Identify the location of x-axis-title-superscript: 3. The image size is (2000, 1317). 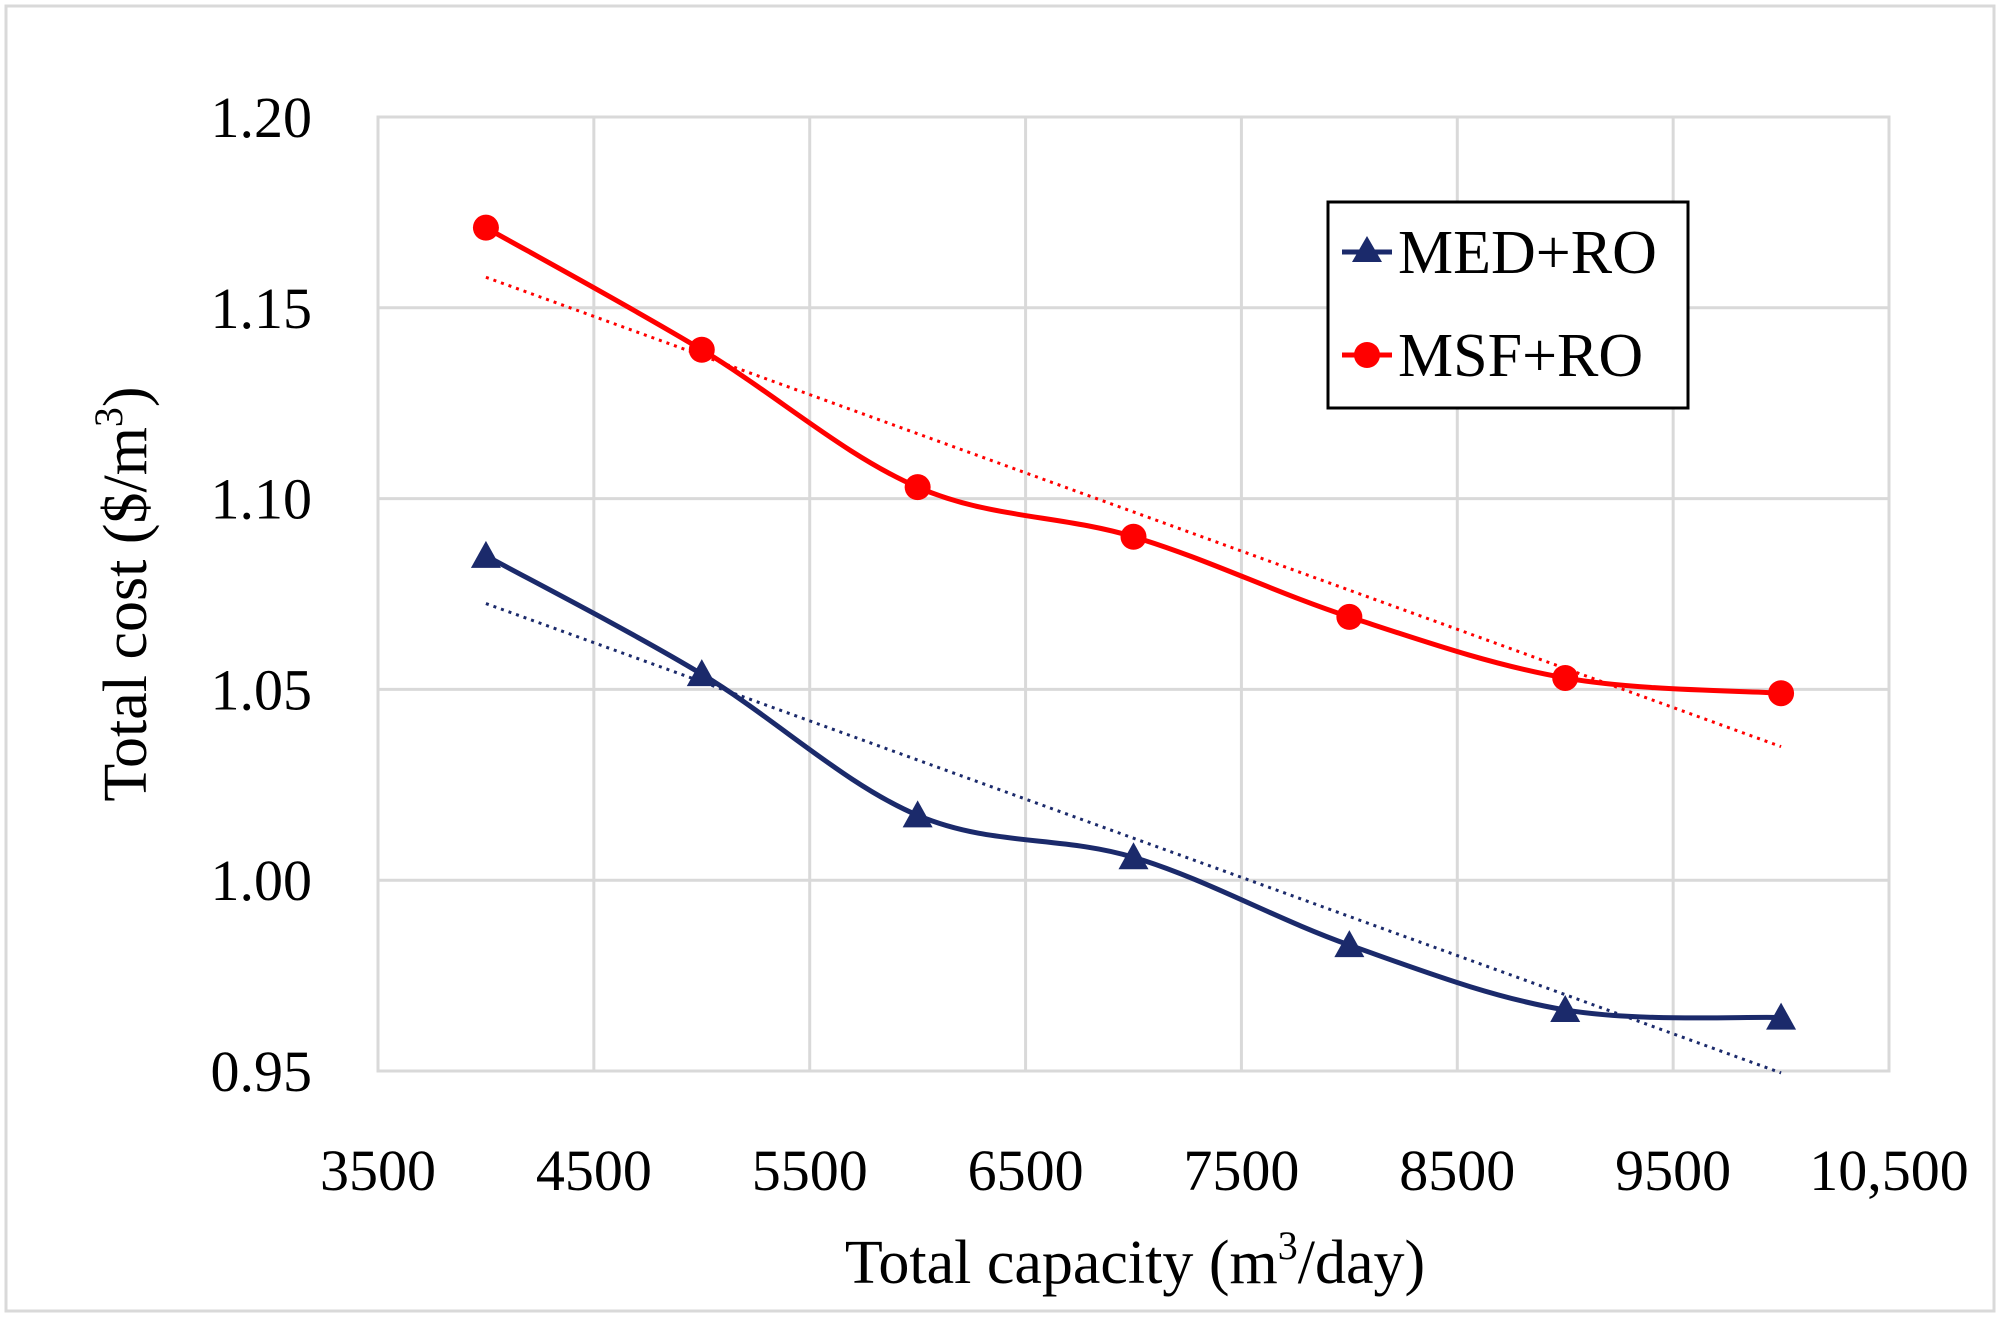
(1288, 1245).